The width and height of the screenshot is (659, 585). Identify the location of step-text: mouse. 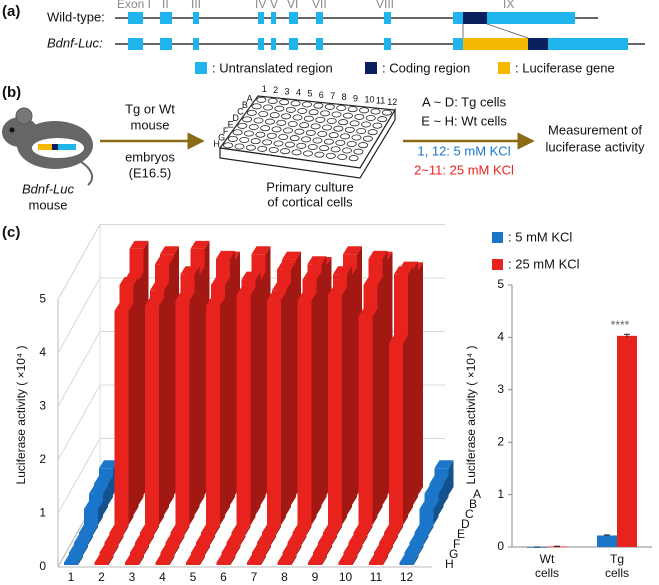
(149, 124).